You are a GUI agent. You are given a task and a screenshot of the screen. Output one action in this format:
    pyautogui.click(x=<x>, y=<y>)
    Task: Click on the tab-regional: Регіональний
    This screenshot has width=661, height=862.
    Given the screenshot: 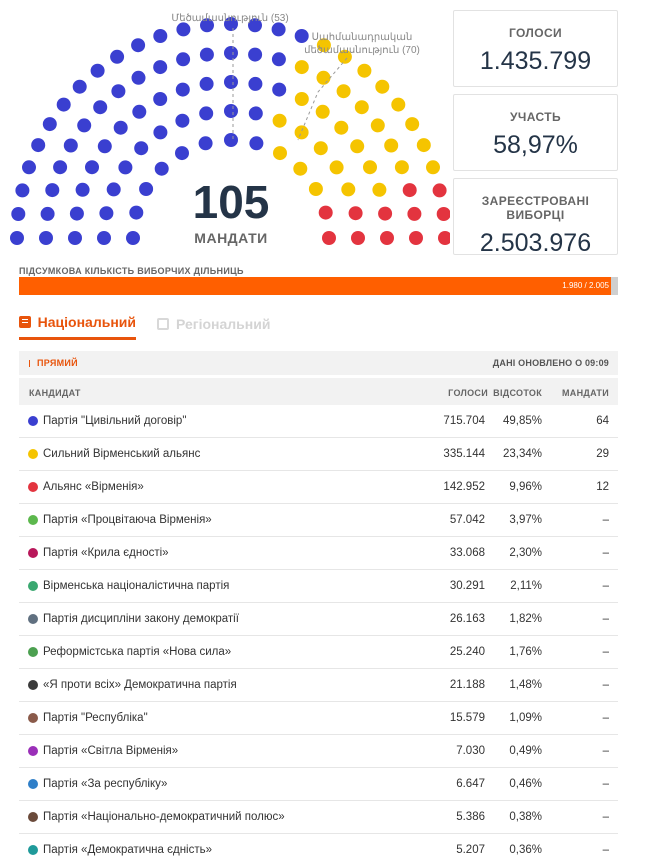 What is the action you would take?
    pyautogui.click(x=213, y=323)
    